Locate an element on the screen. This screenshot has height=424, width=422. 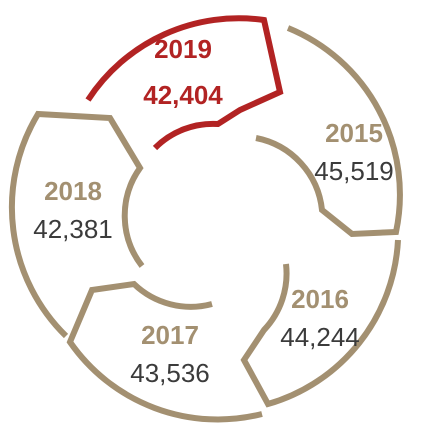
segment-2018-year: 2018 is located at coordinates (73, 191).